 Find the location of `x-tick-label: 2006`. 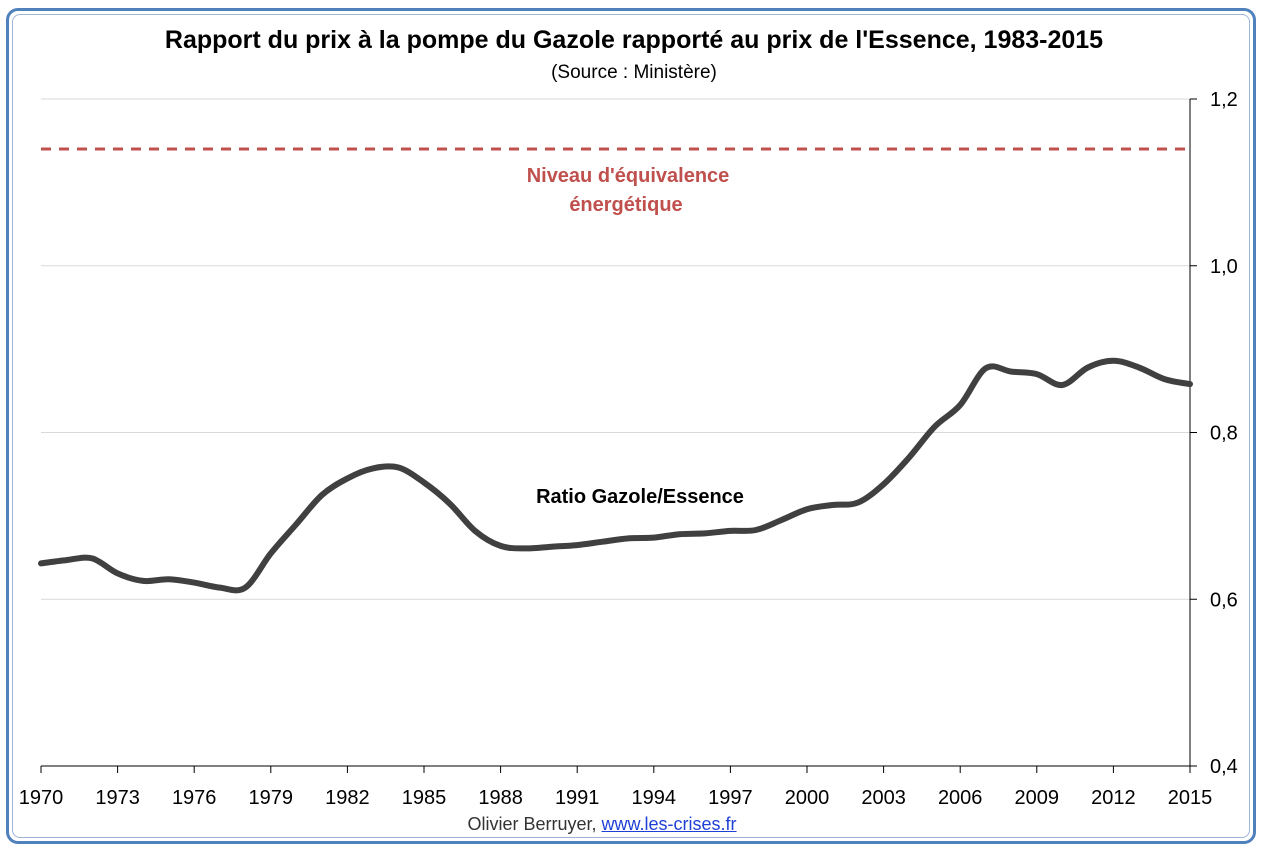

x-tick-label: 2006 is located at coordinates (960, 798).